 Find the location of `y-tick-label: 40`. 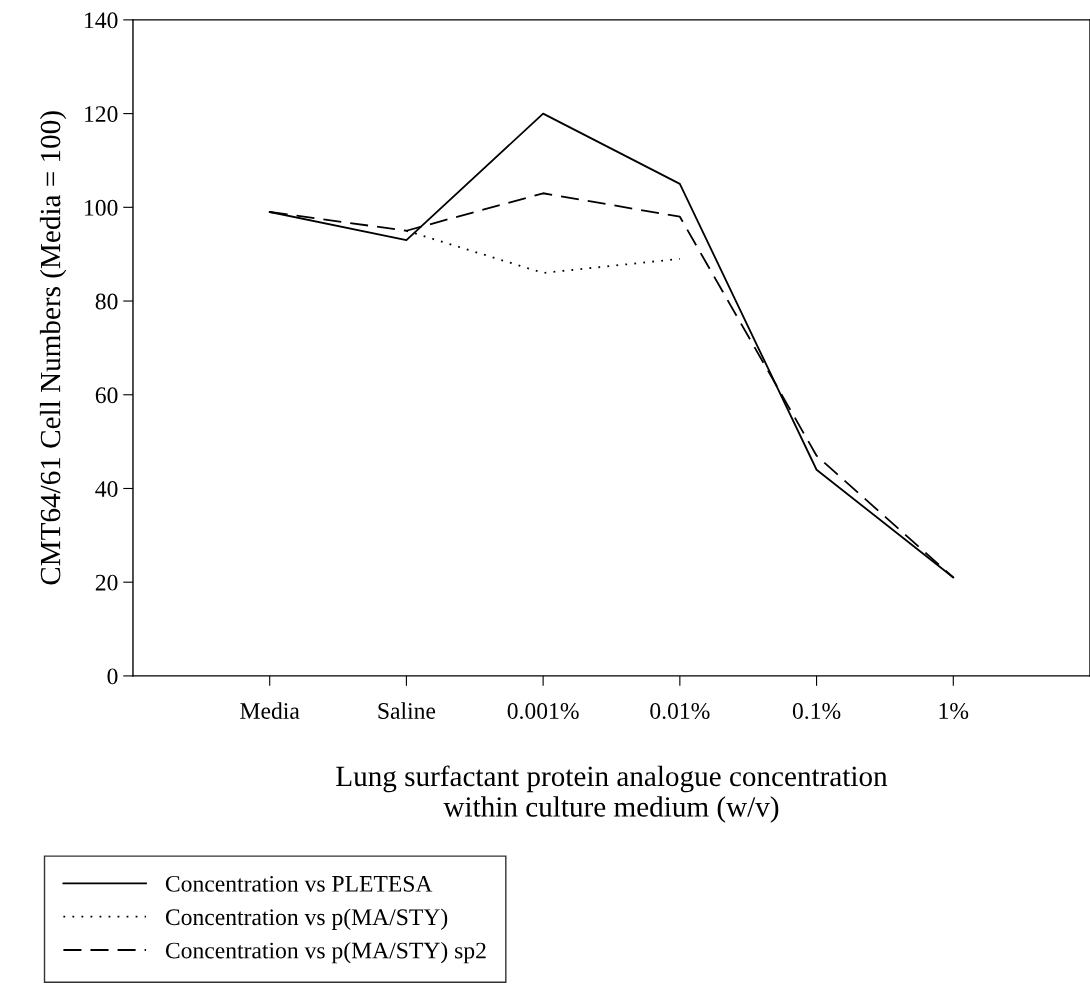

y-tick-label: 40 is located at coordinates (106, 488).